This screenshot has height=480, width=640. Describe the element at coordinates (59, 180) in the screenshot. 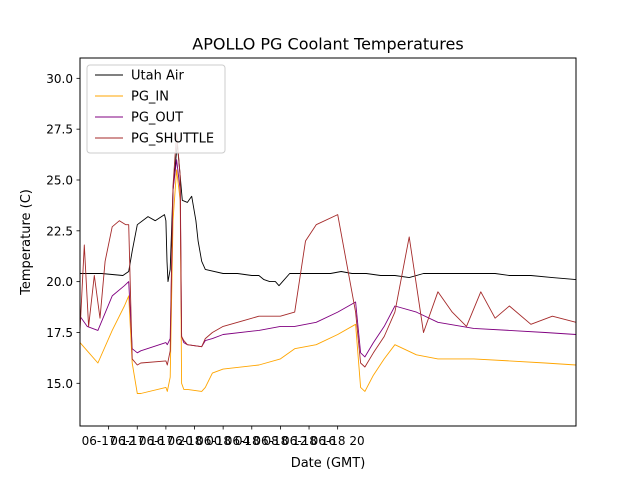

I see `y-tick-label: 25.0` at that location.